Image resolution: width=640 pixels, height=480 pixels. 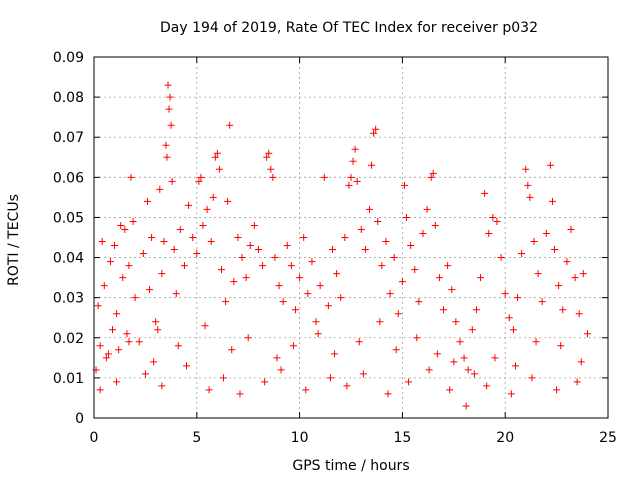 What do you see at coordinates (68, 98) in the screenshot?
I see `y-tick-label: 0.08` at bounding box center [68, 98].